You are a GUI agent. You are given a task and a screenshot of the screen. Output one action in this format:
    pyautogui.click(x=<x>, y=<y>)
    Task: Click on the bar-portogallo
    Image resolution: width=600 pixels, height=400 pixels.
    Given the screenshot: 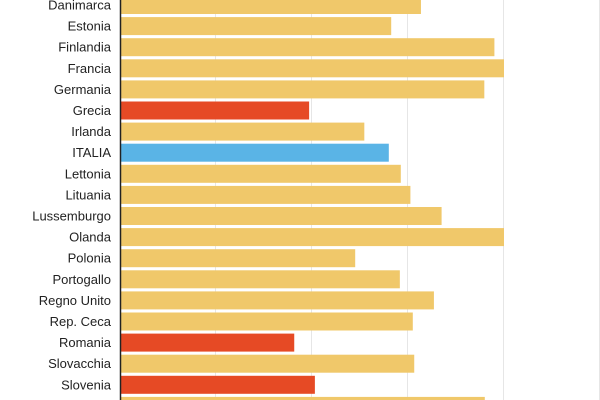 What is the action you would take?
    pyautogui.click(x=260, y=279)
    